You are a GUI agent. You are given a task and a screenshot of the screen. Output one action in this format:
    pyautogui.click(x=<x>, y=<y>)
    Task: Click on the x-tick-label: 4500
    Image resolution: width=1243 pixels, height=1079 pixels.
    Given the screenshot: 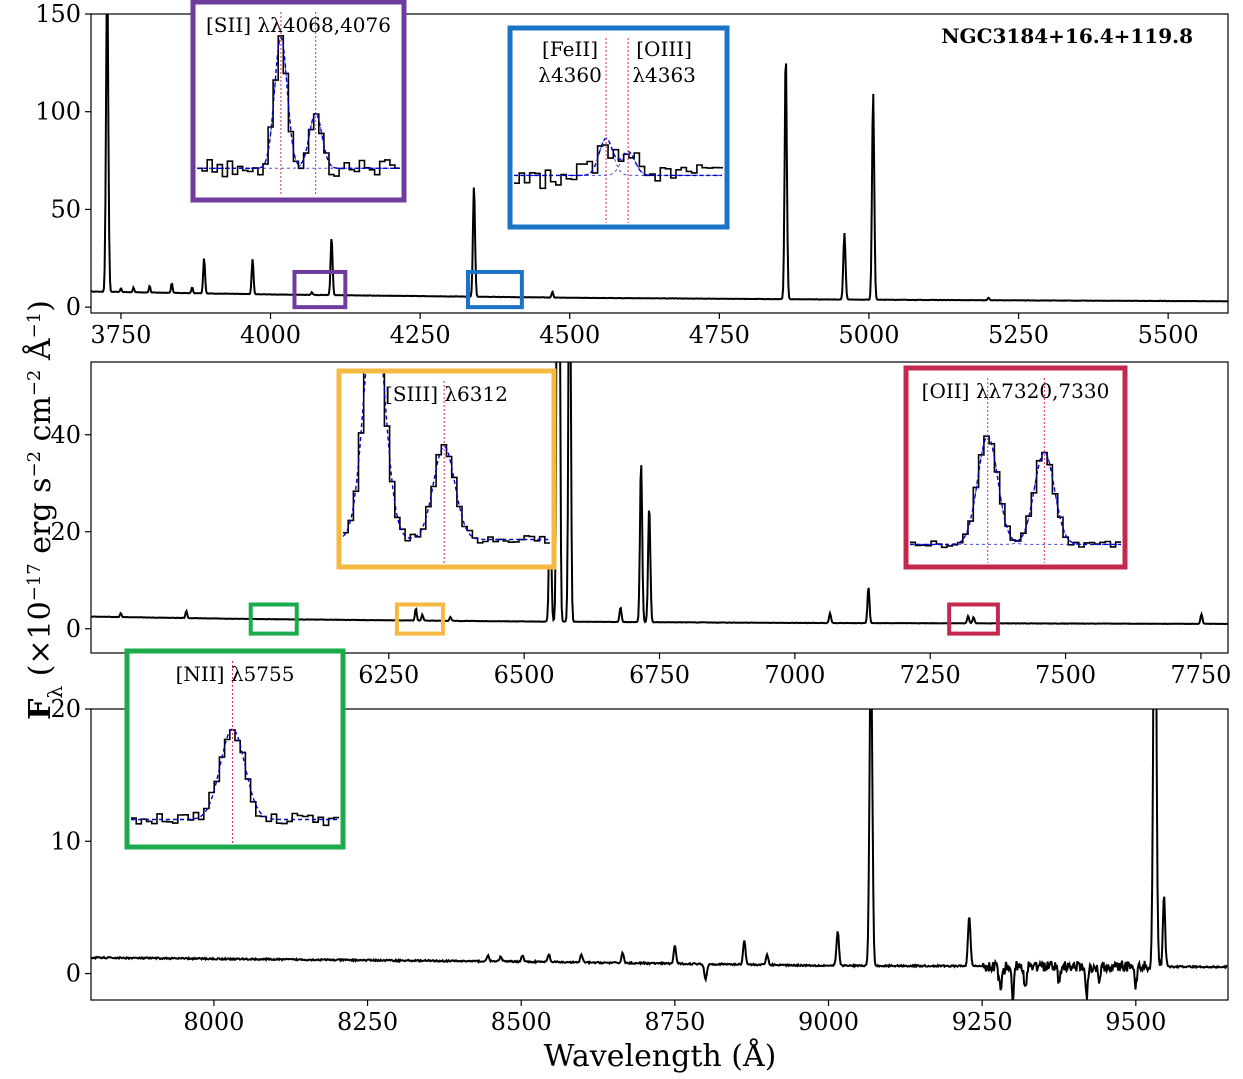 What is the action you would take?
    pyautogui.click(x=569, y=335)
    